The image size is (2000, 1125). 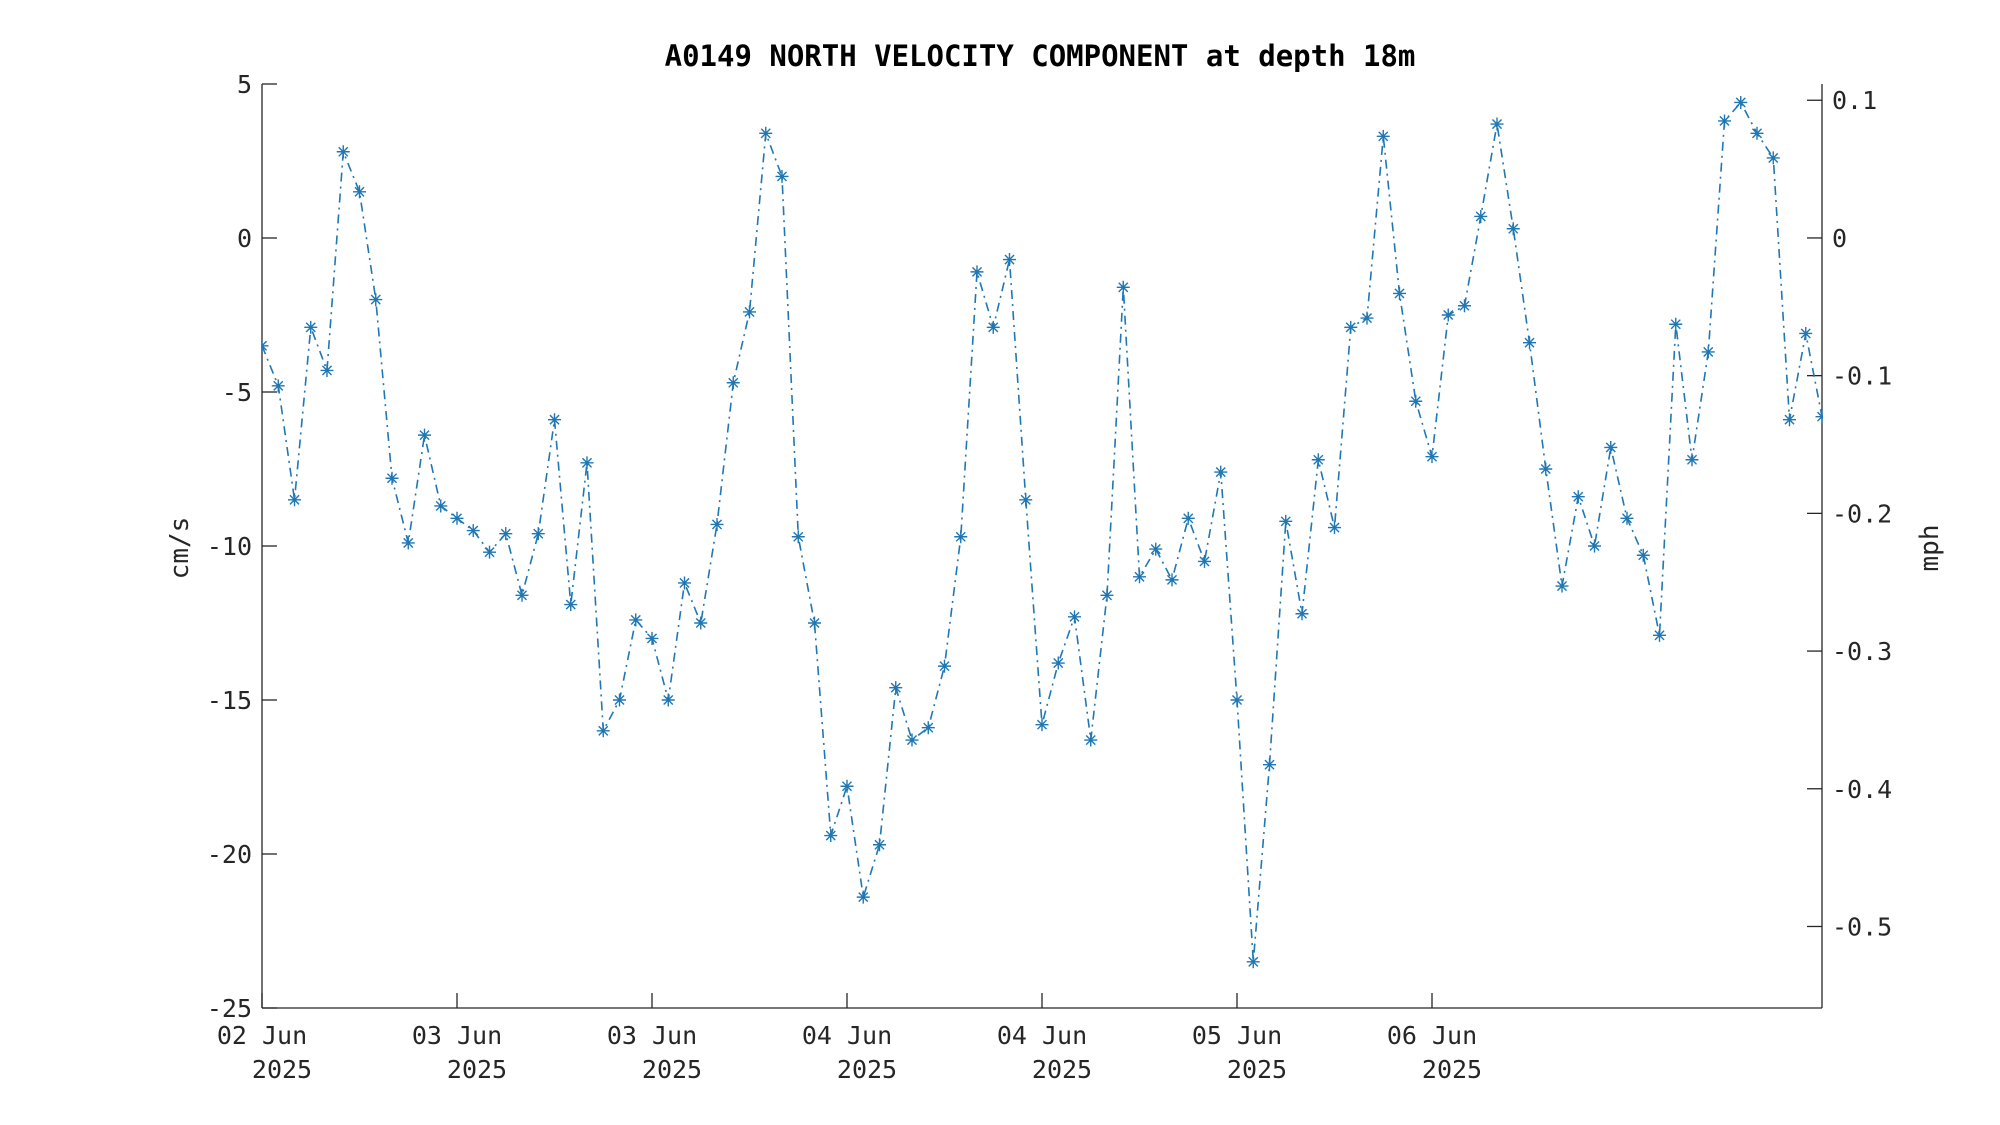 What do you see at coordinates (1862, 651) in the screenshot?
I see `y-tick-label-right: -0.3` at bounding box center [1862, 651].